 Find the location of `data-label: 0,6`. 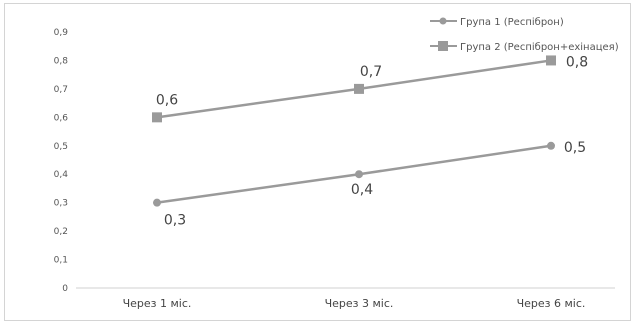

data-label: 0,6 is located at coordinates (167, 100).